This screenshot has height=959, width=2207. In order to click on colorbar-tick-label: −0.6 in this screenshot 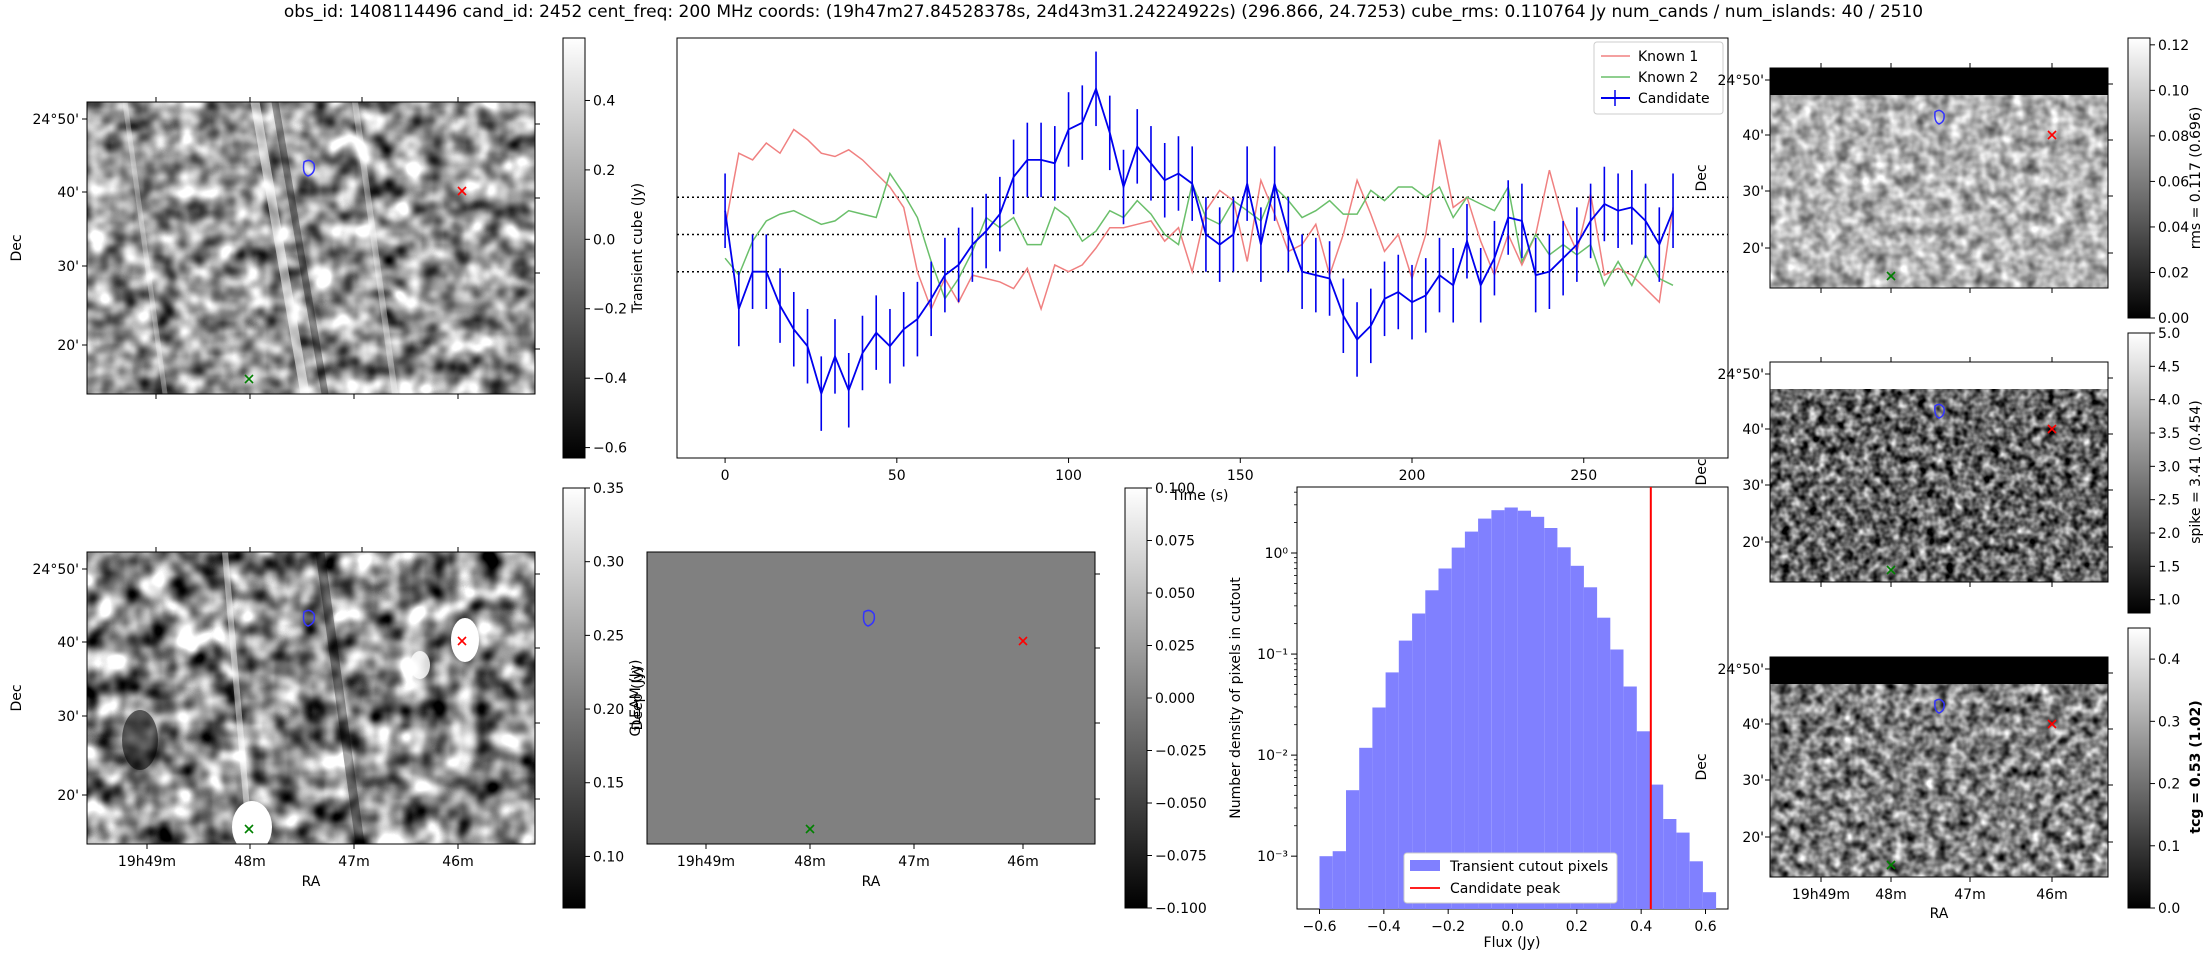, I will do `click(610, 449)`.